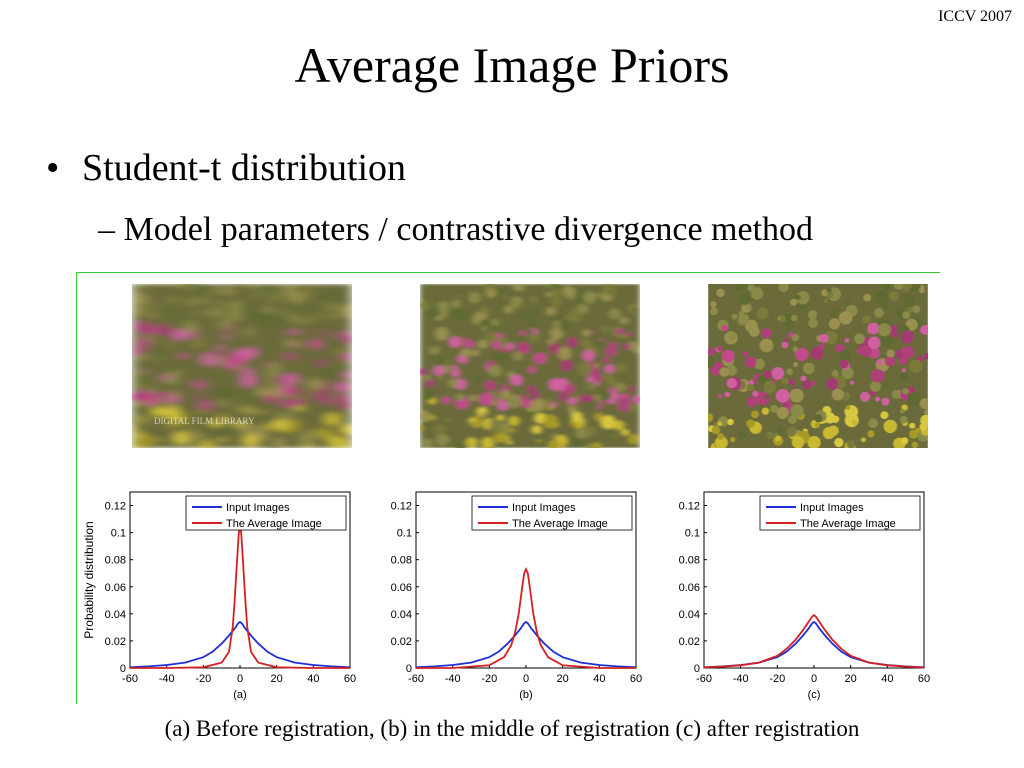 This screenshot has height=768, width=1024. Describe the element at coordinates (204, 421) in the screenshot. I see `watermark-text: DIGITAL FILM LIBRARY` at that location.